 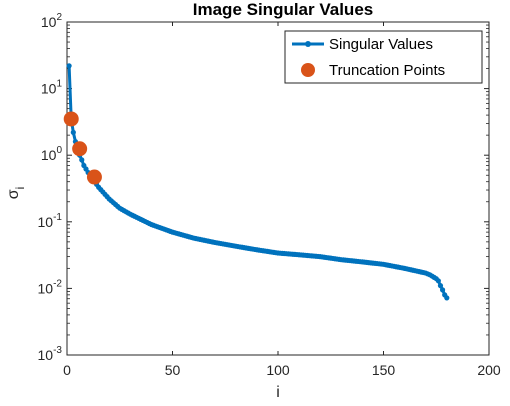 I want to click on series-truncation-points, so click(x=82, y=148).